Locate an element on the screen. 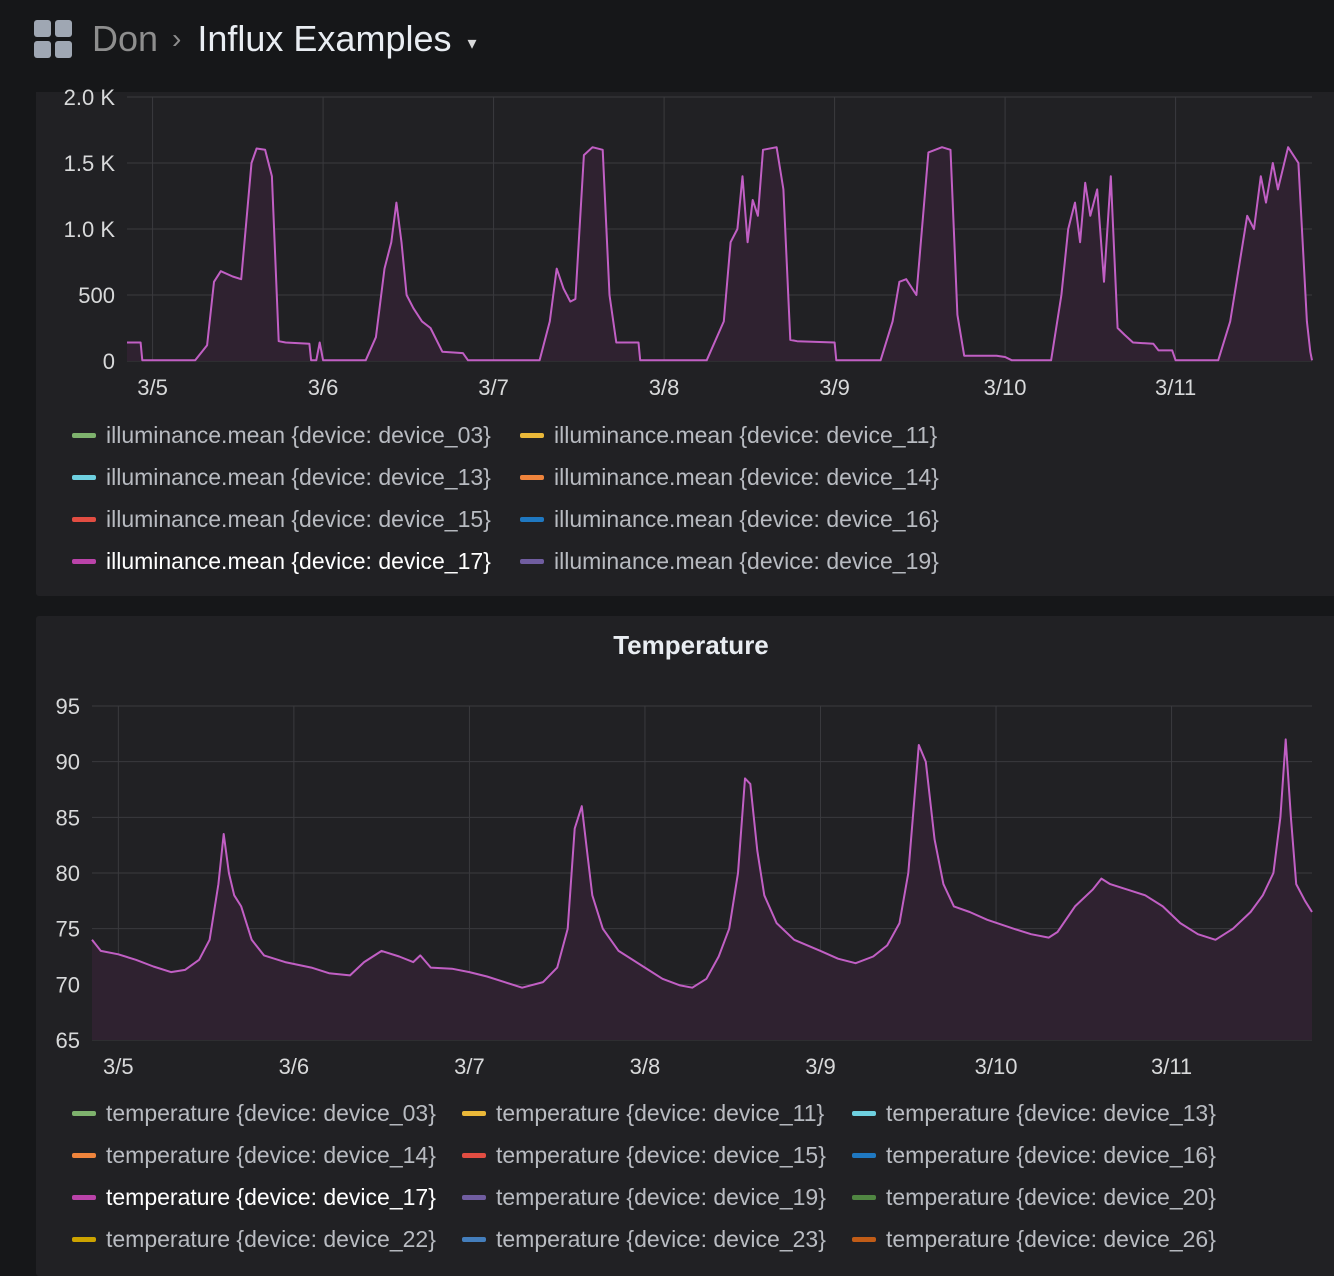 The image size is (1334, 1276). y-tick-label: 90 is located at coordinates (68, 762).